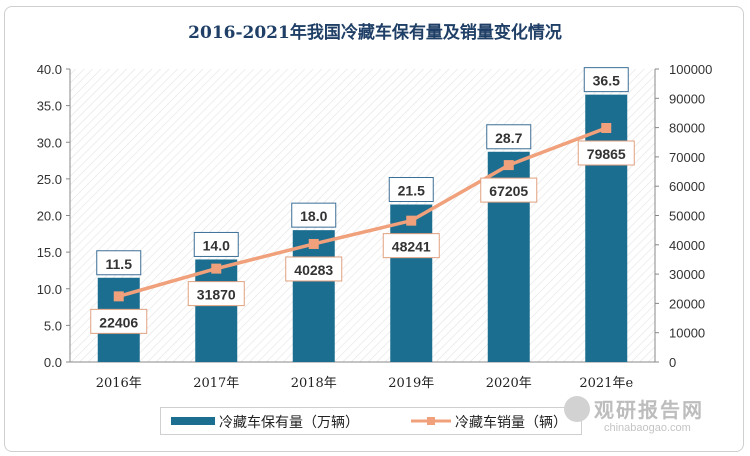 The image size is (750, 456). Describe the element at coordinates (431, 421) in the screenshot. I see `legend-line-marker` at that location.